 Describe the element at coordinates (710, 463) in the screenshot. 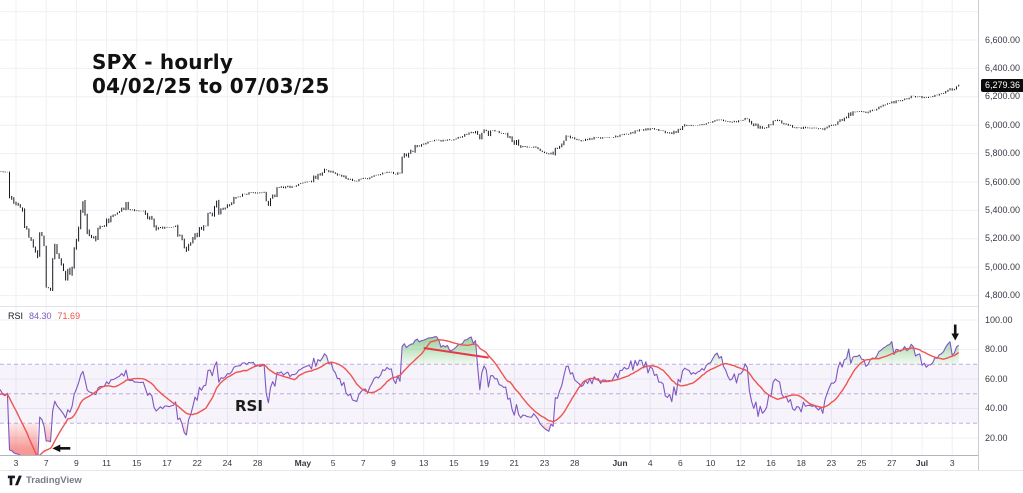

I see `time-axis-label: 10` at that location.